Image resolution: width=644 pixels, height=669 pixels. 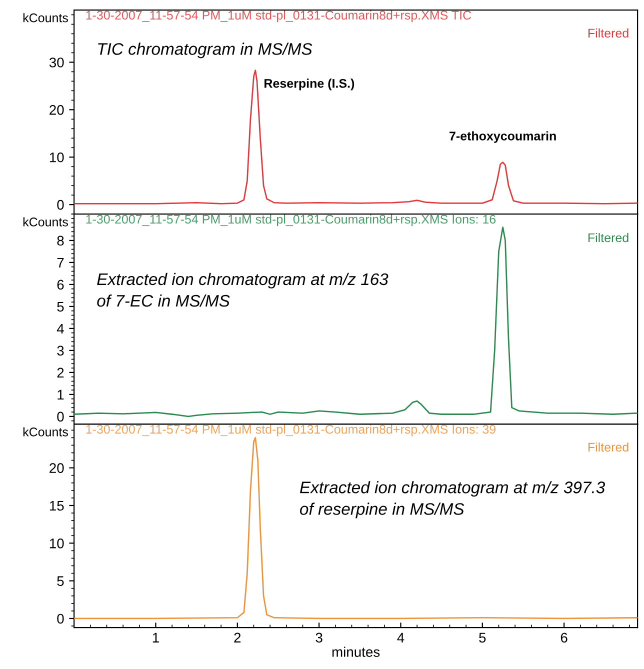 I want to click on annotation: TIC chromatogram in MS/MS, so click(x=205, y=50).